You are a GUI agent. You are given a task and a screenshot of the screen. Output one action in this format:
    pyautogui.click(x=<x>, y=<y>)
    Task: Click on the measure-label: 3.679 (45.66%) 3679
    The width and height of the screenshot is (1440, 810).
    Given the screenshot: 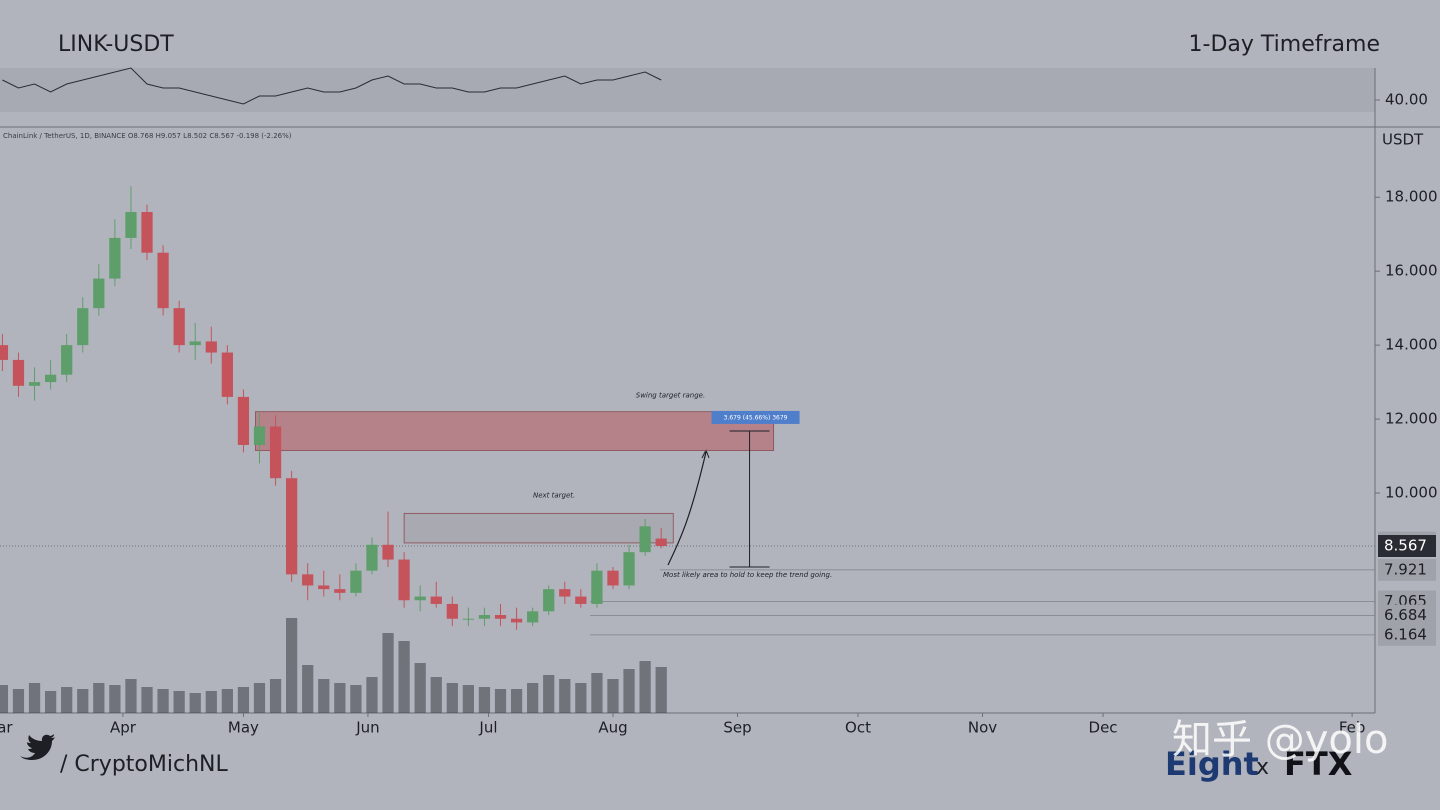 What is the action you would take?
    pyautogui.click(x=756, y=417)
    